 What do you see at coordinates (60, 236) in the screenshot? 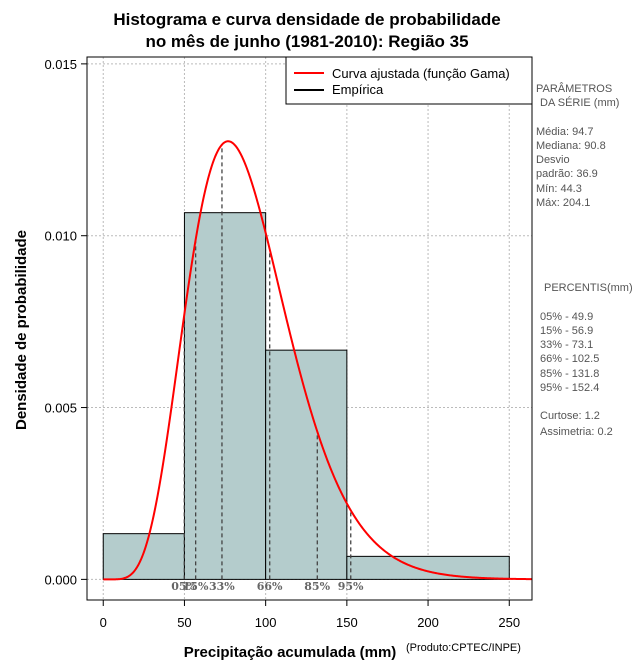
I see `y-tick-label-2: 0.010` at bounding box center [60, 236].